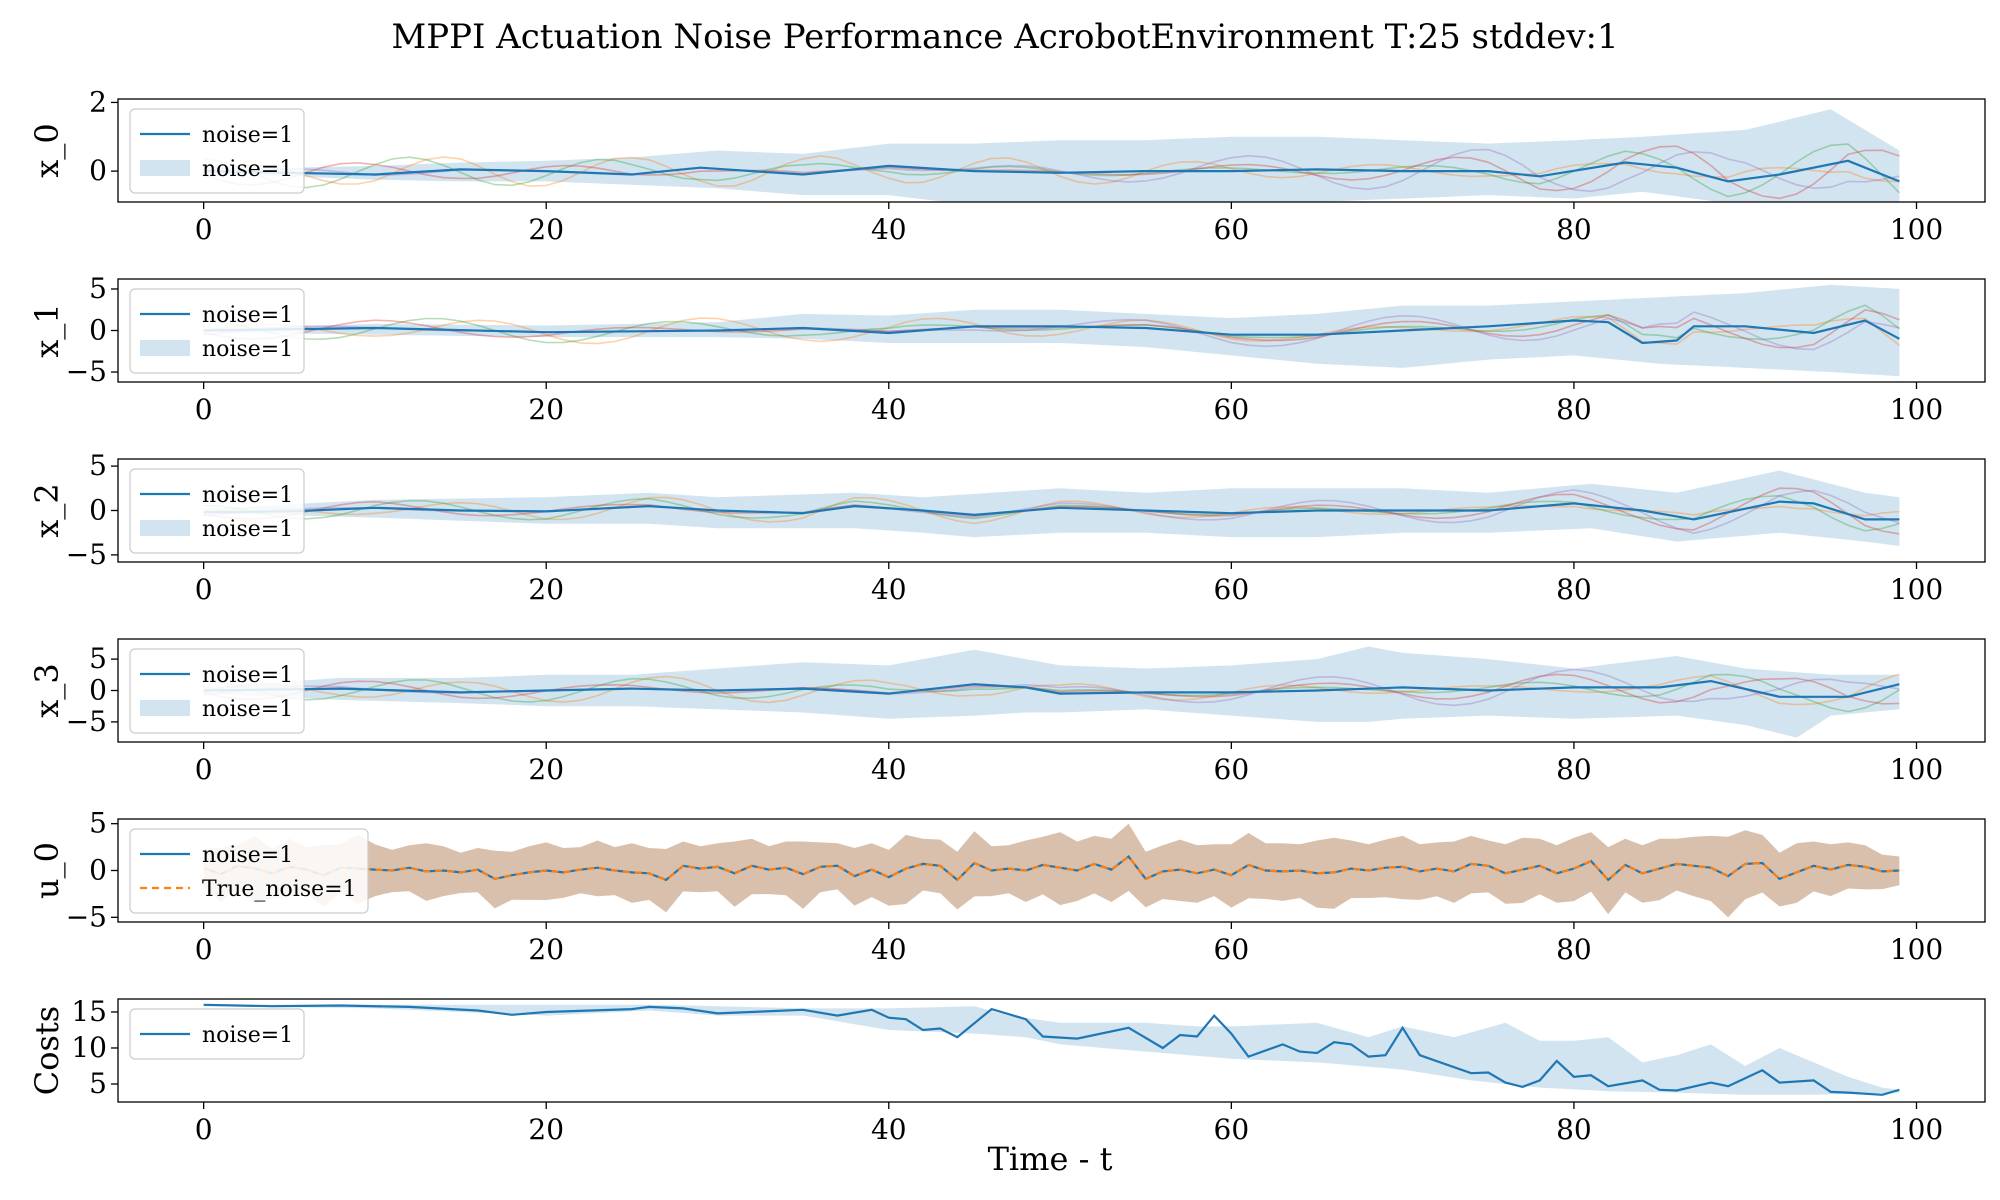 The height and width of the screenshot is (1200, 2000). I want to click on subplot-x-0: 0 20 40 60 80 100 0 2 x_0 noise=1 noise=1, so click(1007, 165).